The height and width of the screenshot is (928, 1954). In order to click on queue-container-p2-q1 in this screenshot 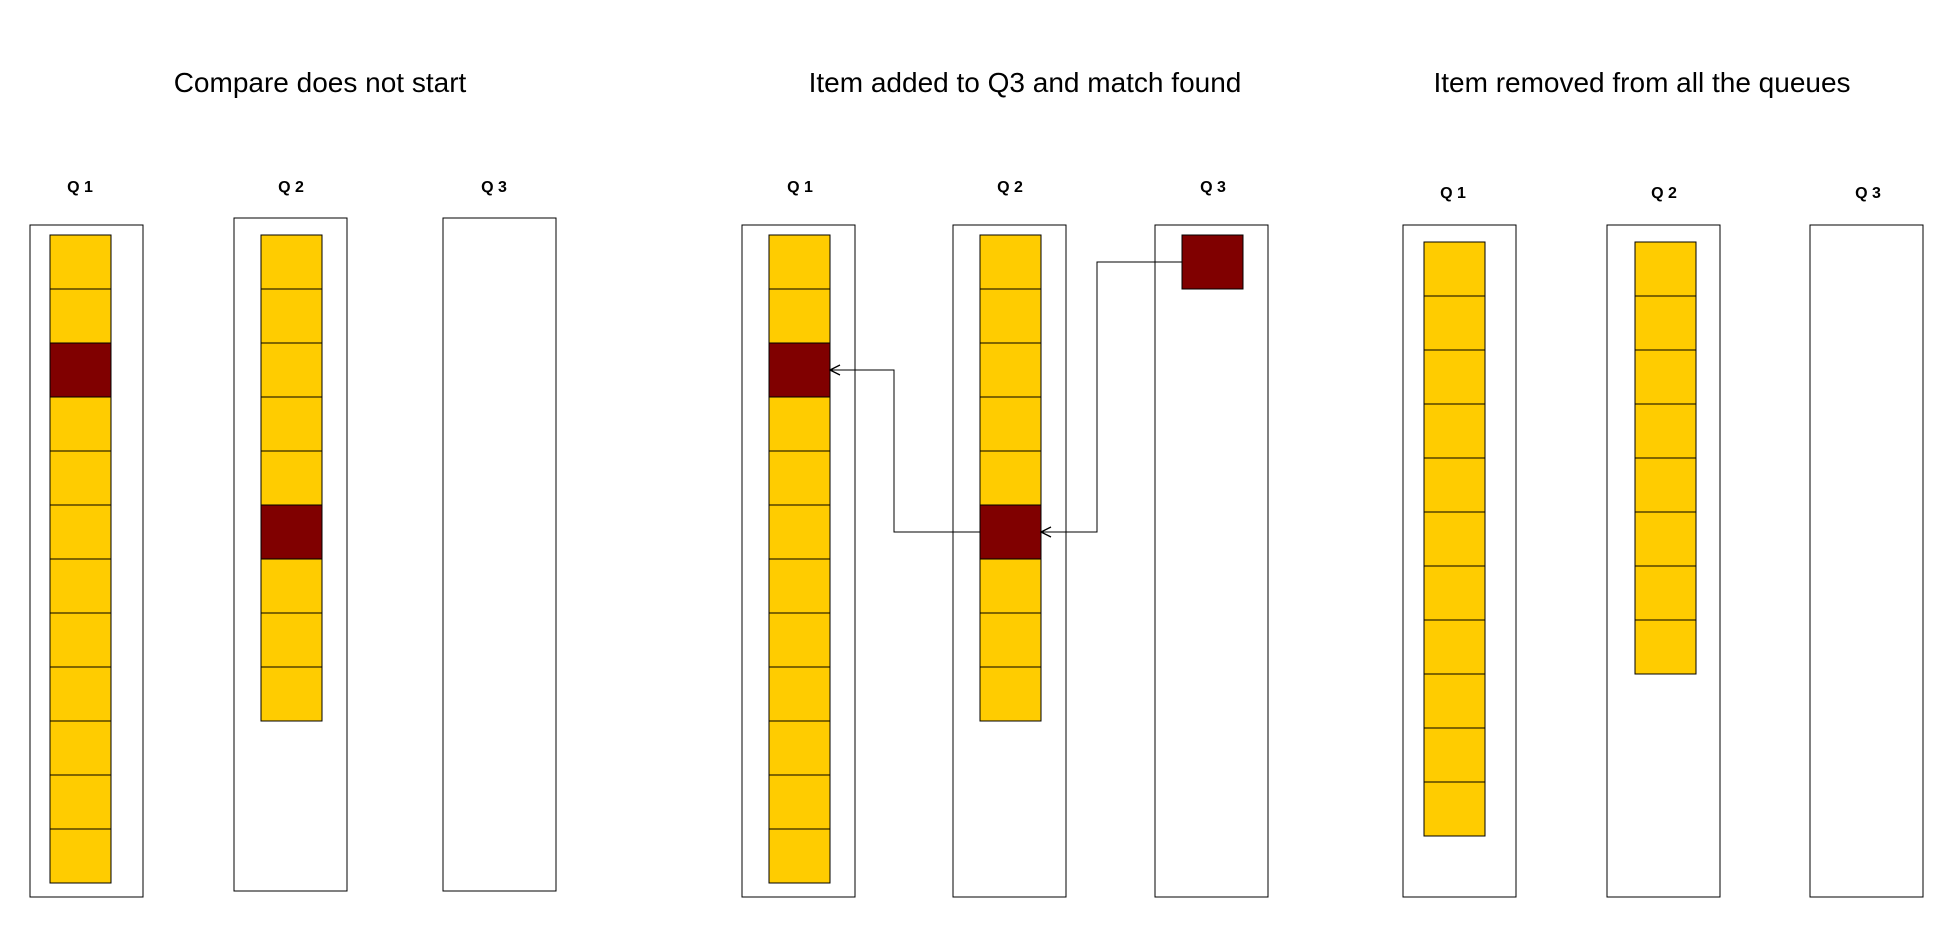, I will do `click(798, 561)`.